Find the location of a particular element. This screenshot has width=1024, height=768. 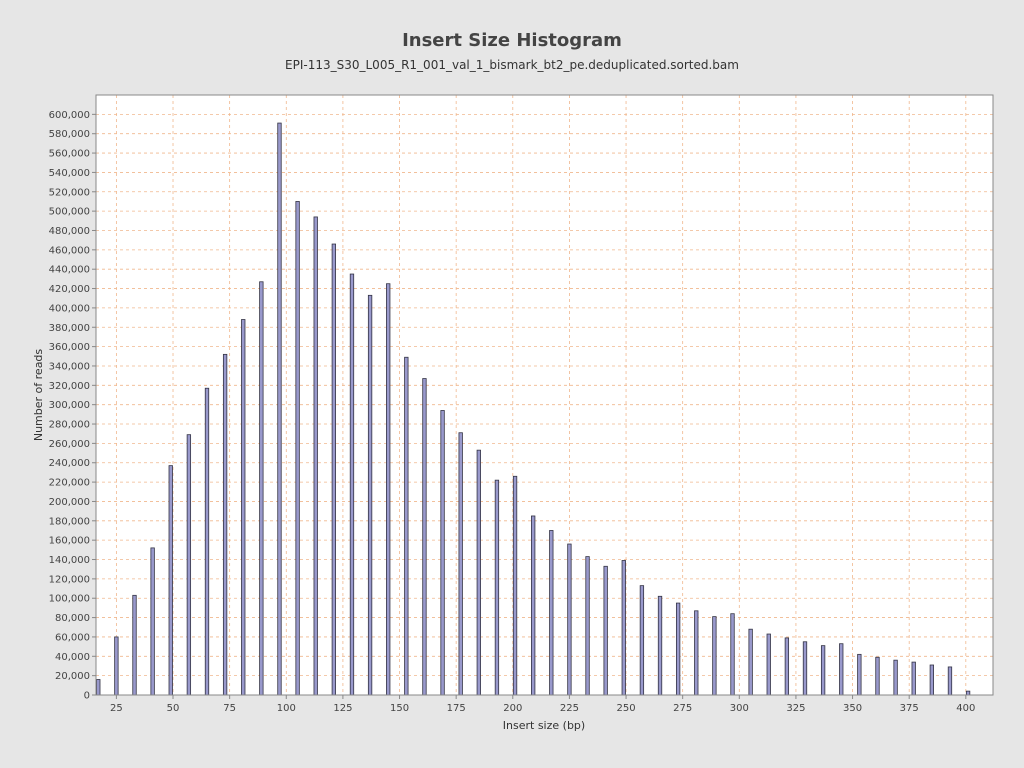

x-tick-label: 125 is located at coordinates (342, 708).